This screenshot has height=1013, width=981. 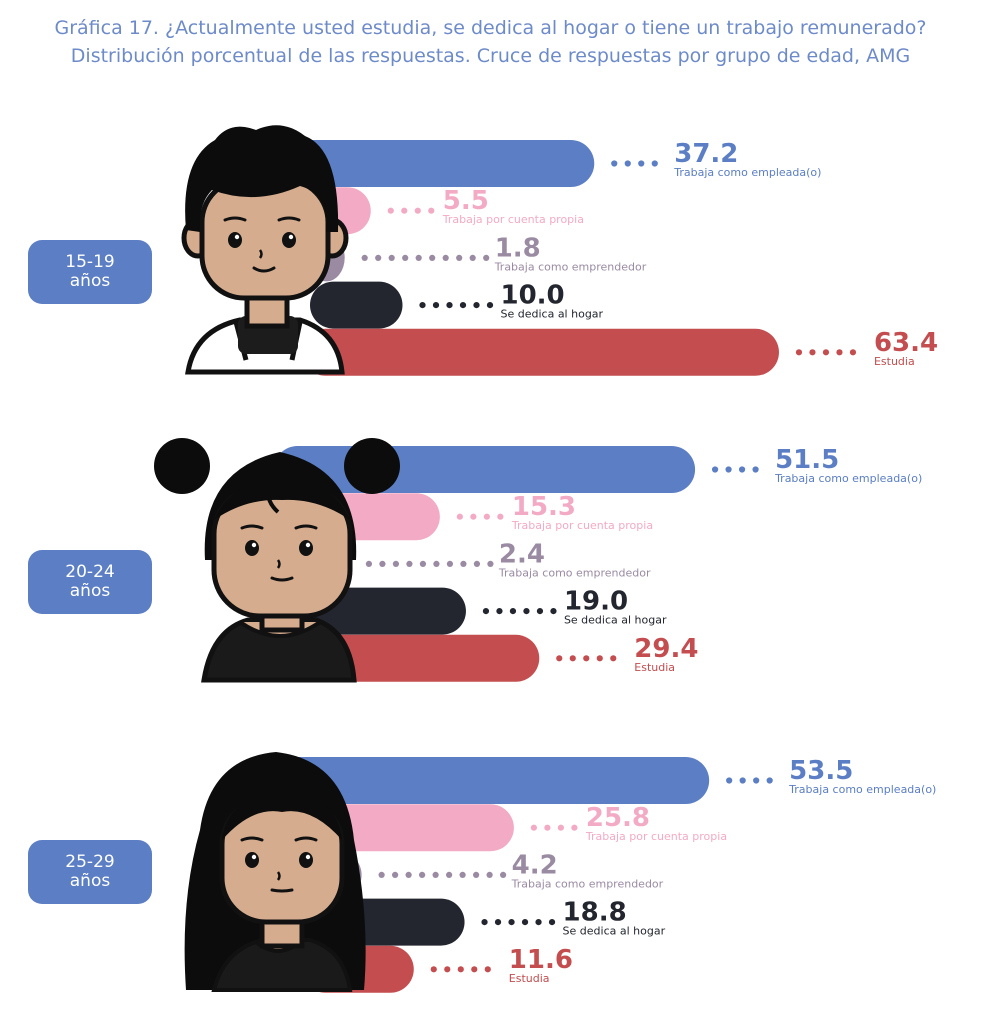 I want to click on age-group-label: 20-24 años, so click(x=90, y=582).